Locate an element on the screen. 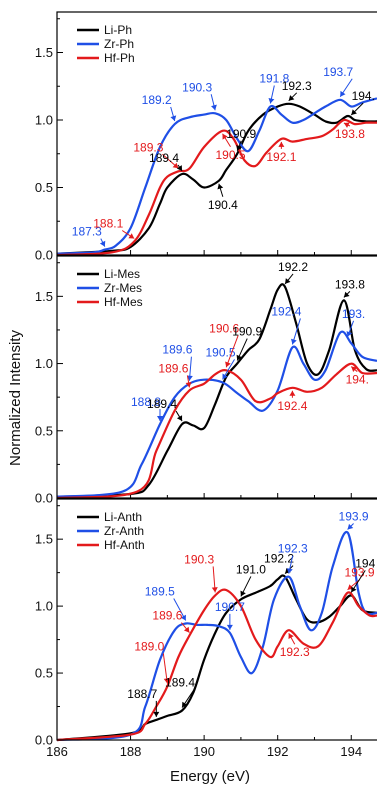 The width and height of the screenshot is (377, 790). legend-label-li-mes: Li-Mes is located at coordinates (122, 274).